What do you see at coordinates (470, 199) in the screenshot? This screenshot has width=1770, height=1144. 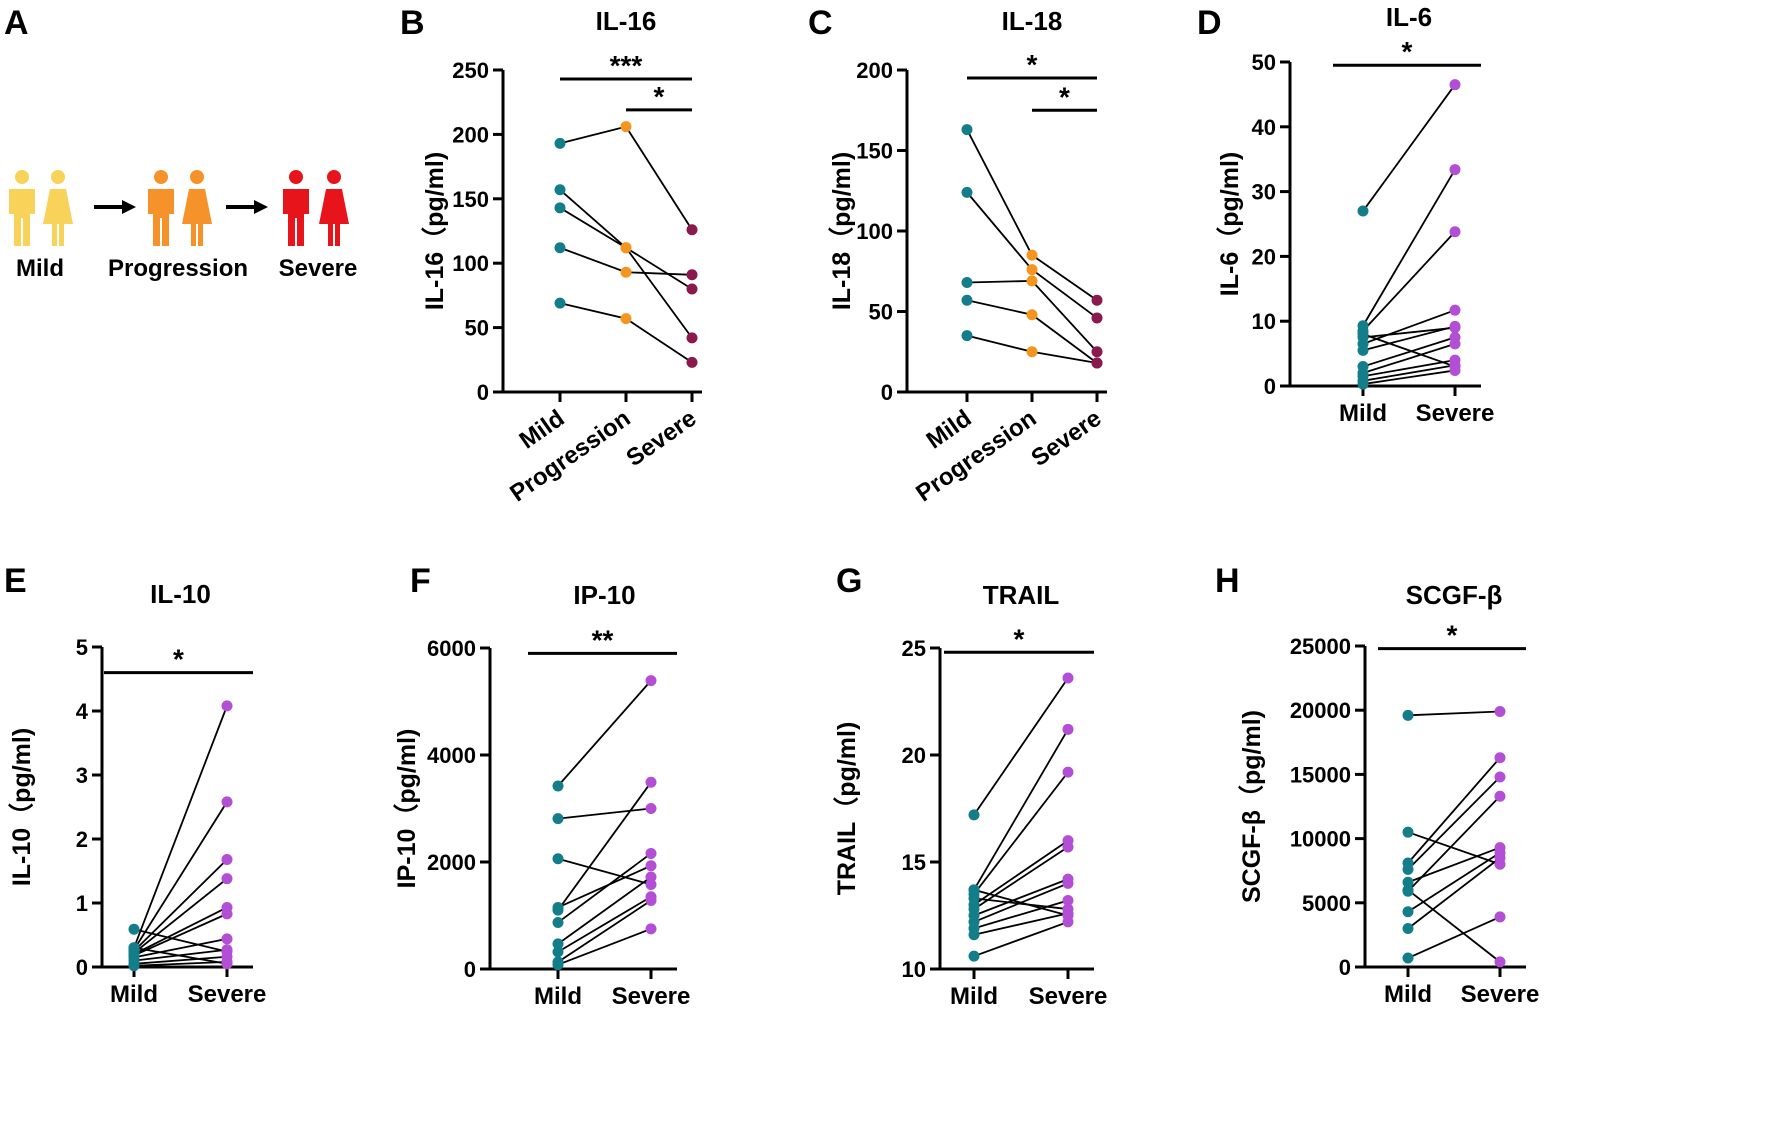 I see `y-tick-label: 150` at bounding box center [470, 199].